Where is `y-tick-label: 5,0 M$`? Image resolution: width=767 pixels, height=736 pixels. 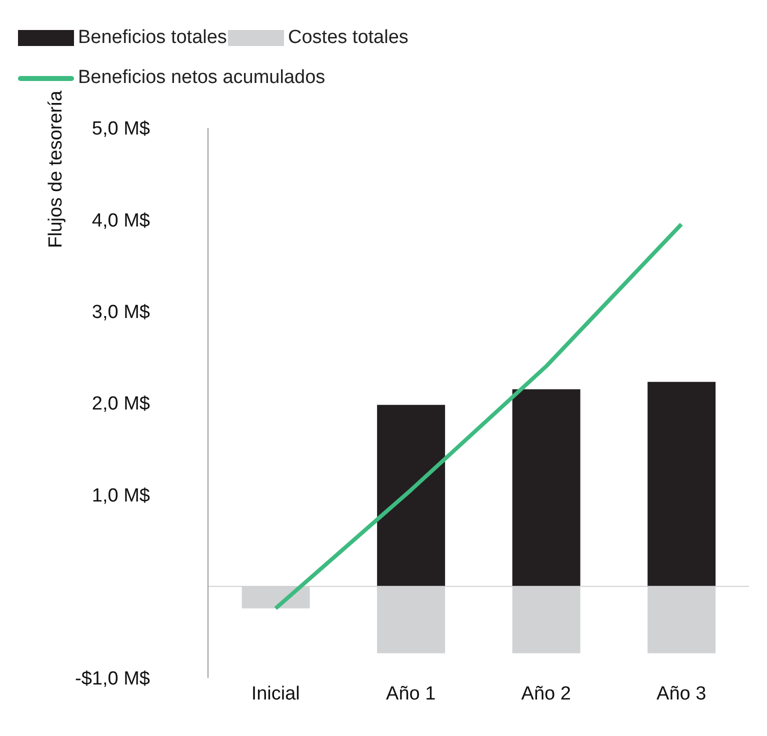 y-tick-label: 5,0 M$ is located at coordinates (121, 129).